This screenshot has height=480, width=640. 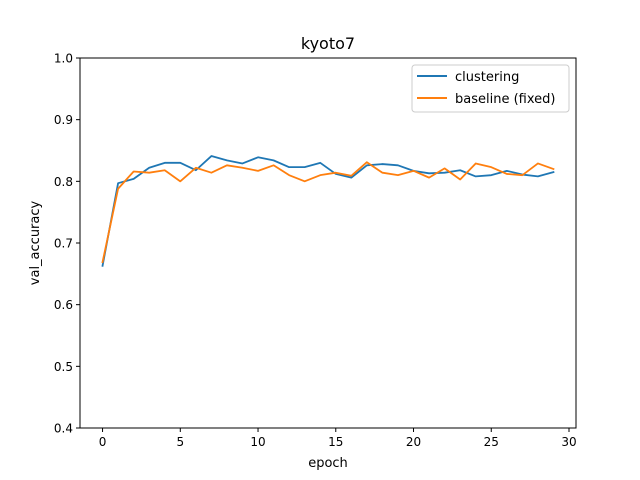 I want to click on y-tick-label: 0.7, so click(x=63, y=244).